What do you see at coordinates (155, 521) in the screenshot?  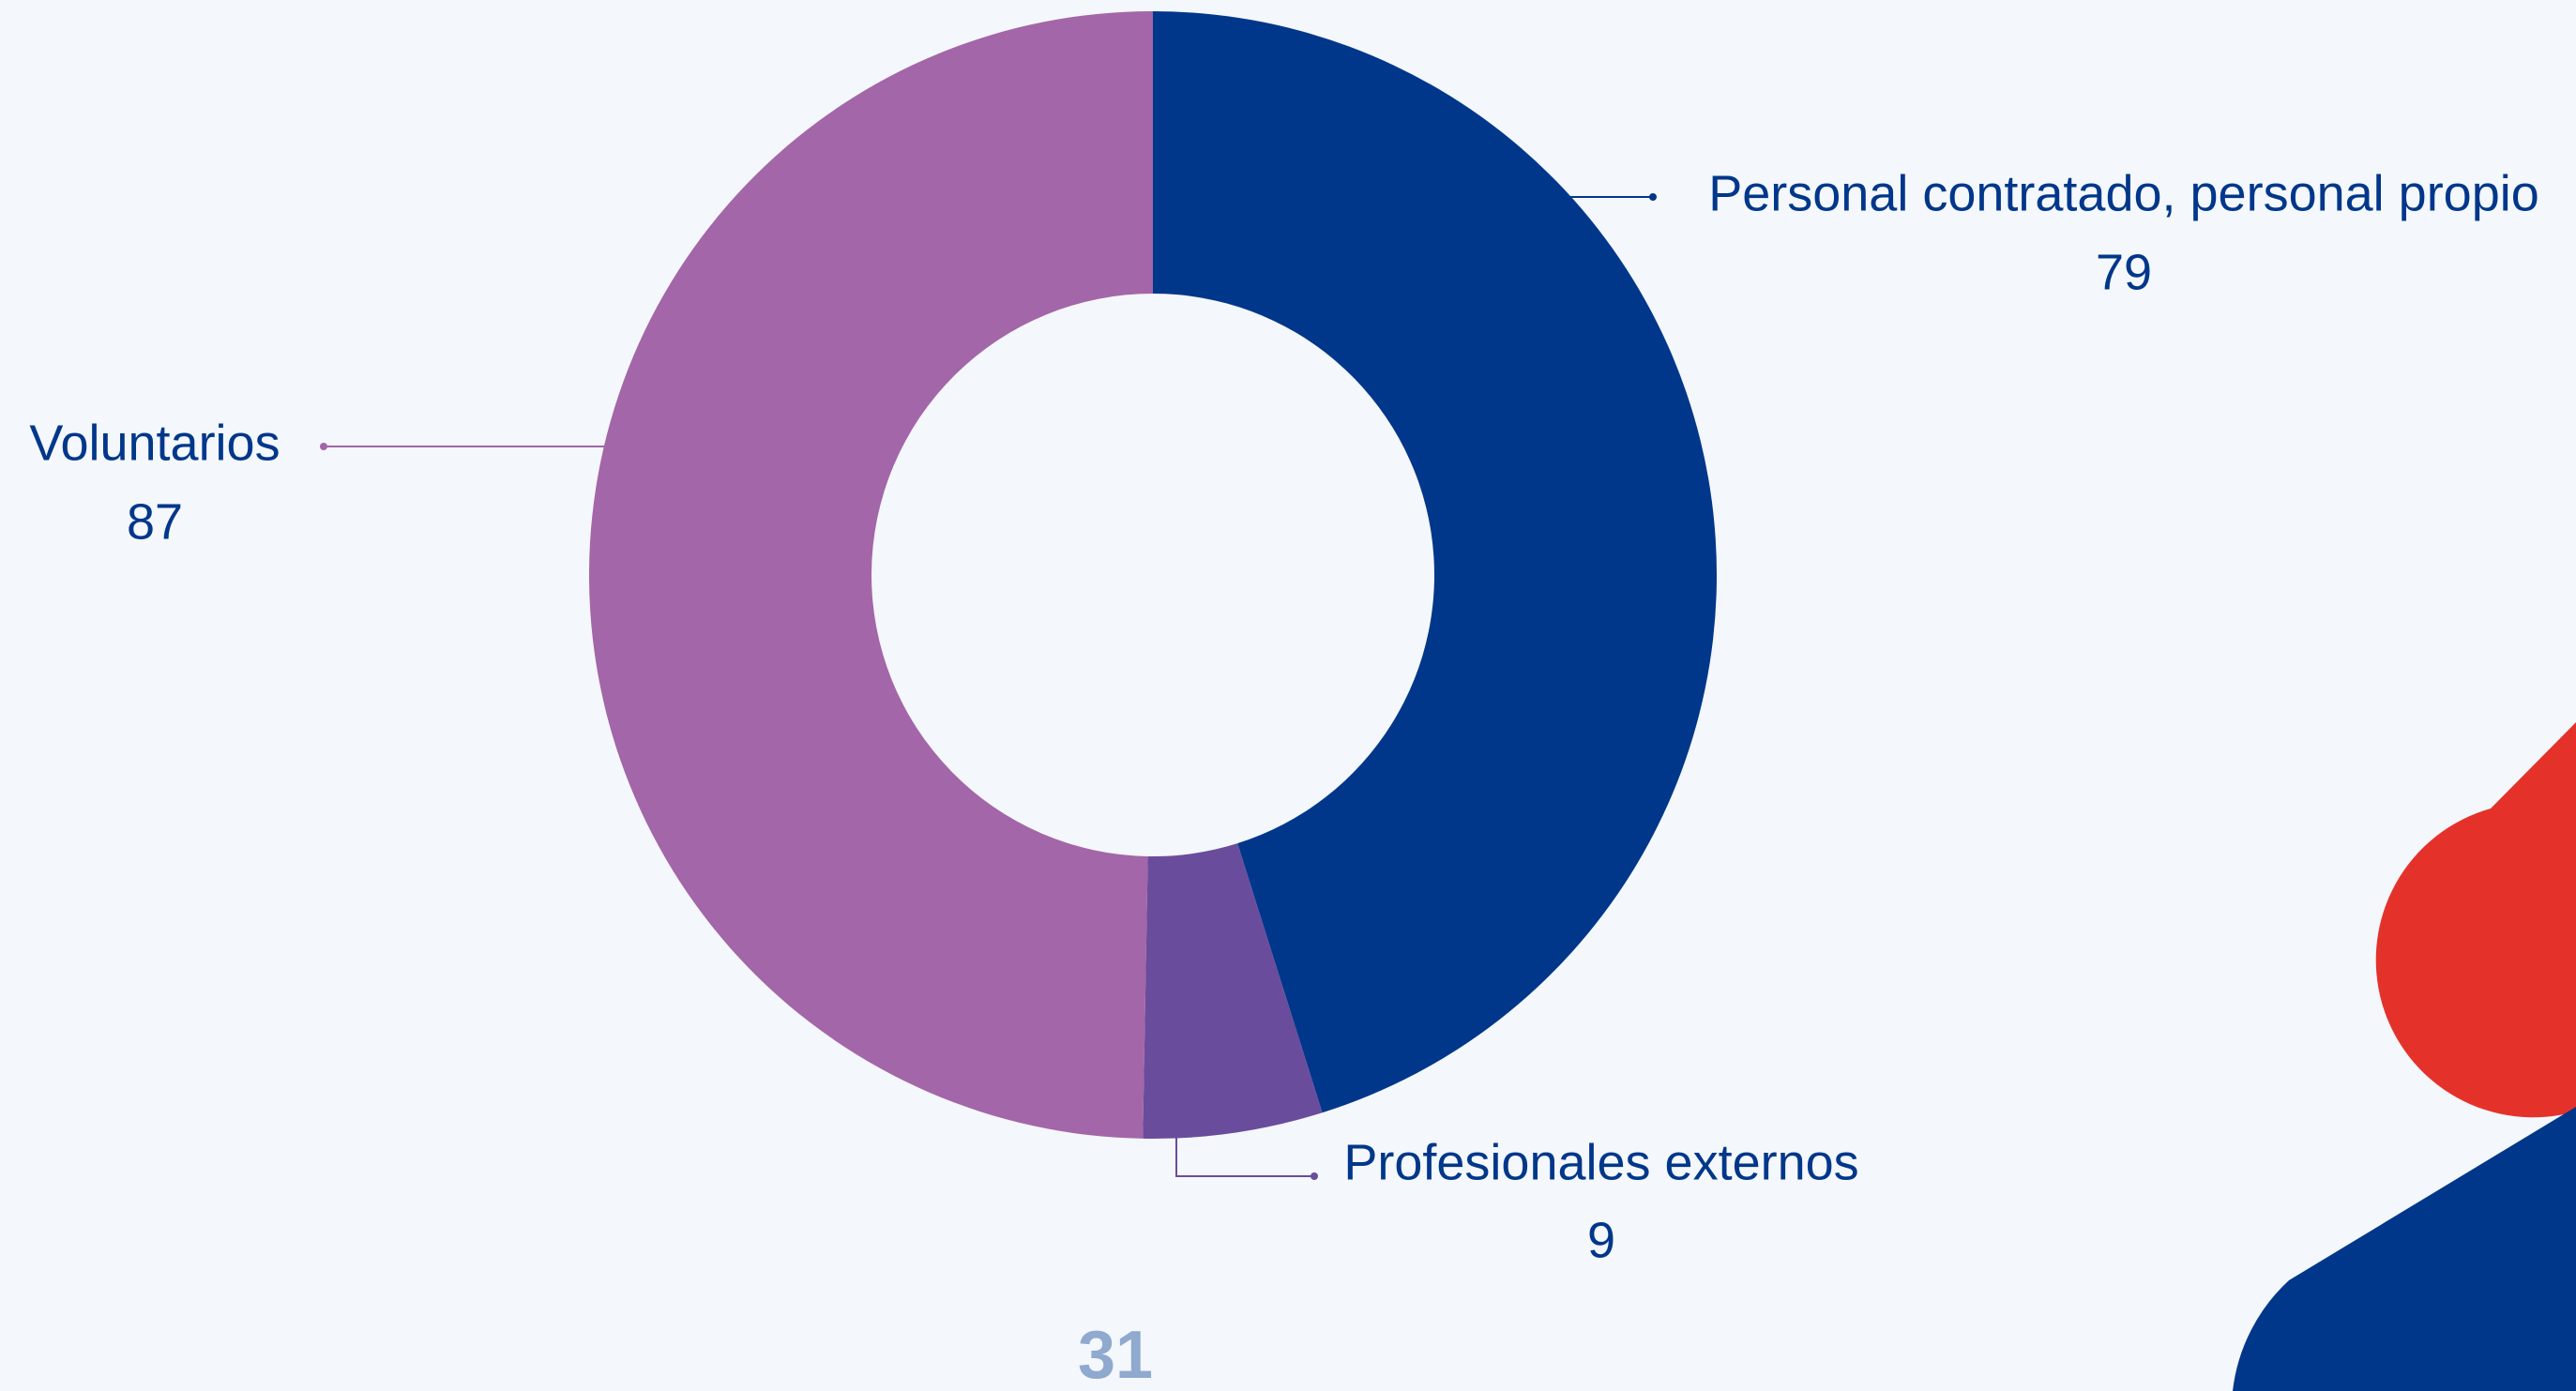 I see `slice-value: 87` at bounding box center [155, 521].